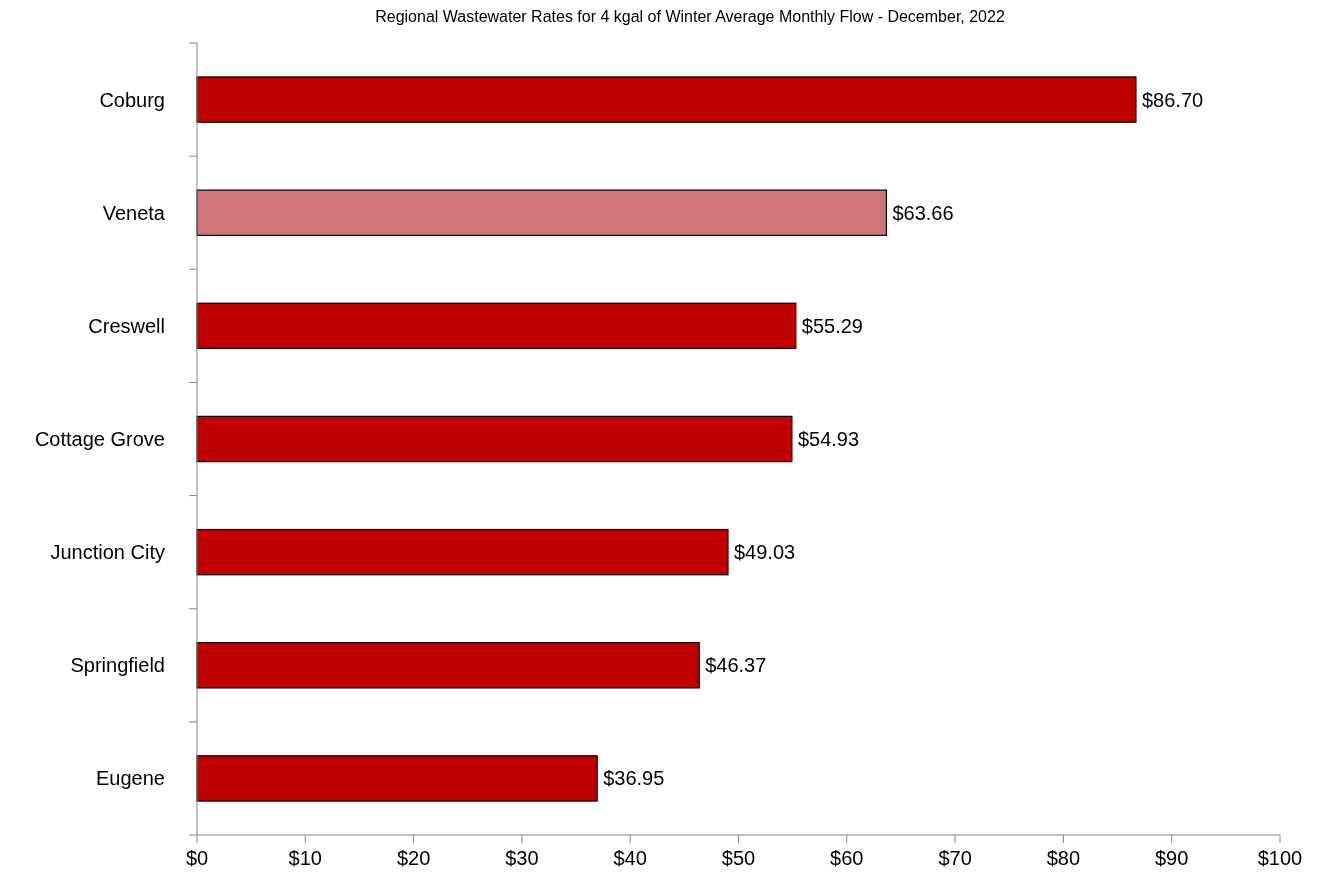  What do you see at coordinates (130, 778) in the screenshot?
I see `y-tick-label: Eugene` at bounding box center [130, 778].